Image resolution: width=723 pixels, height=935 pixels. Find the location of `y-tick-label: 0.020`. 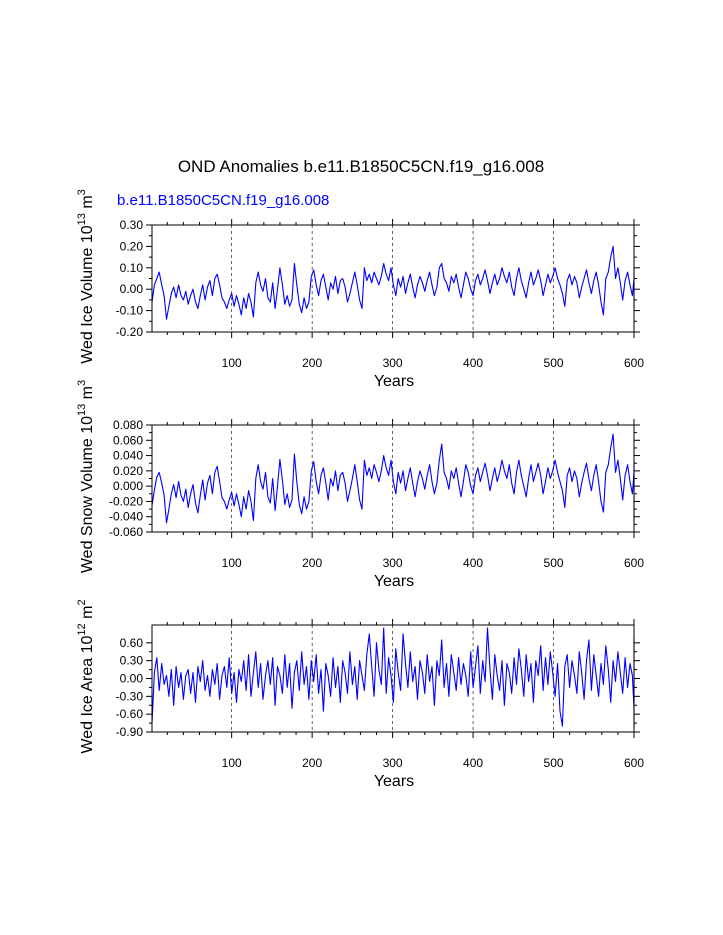

y-tick-label: 0.020 is located at coordinates (128, 471).